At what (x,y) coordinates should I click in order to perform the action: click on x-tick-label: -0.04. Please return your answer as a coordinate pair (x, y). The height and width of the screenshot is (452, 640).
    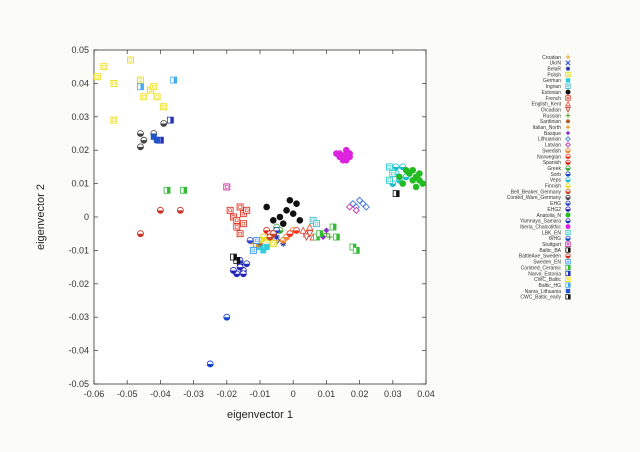
    Looking at the image, I should click on (160, 394).